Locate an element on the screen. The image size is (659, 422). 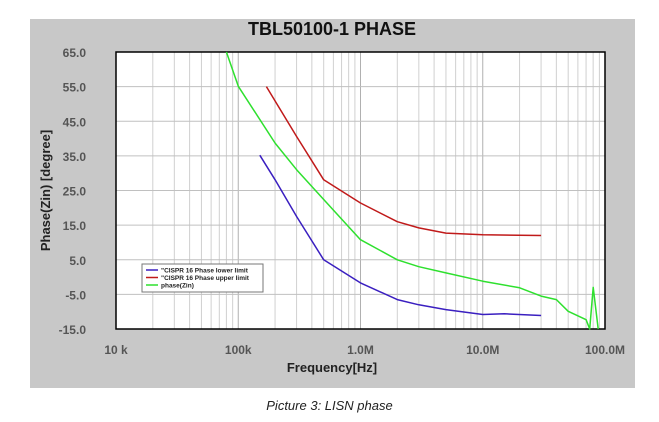
legend-label: "CISPR 16 Phase upper limit is located at coordinates (205, 278).